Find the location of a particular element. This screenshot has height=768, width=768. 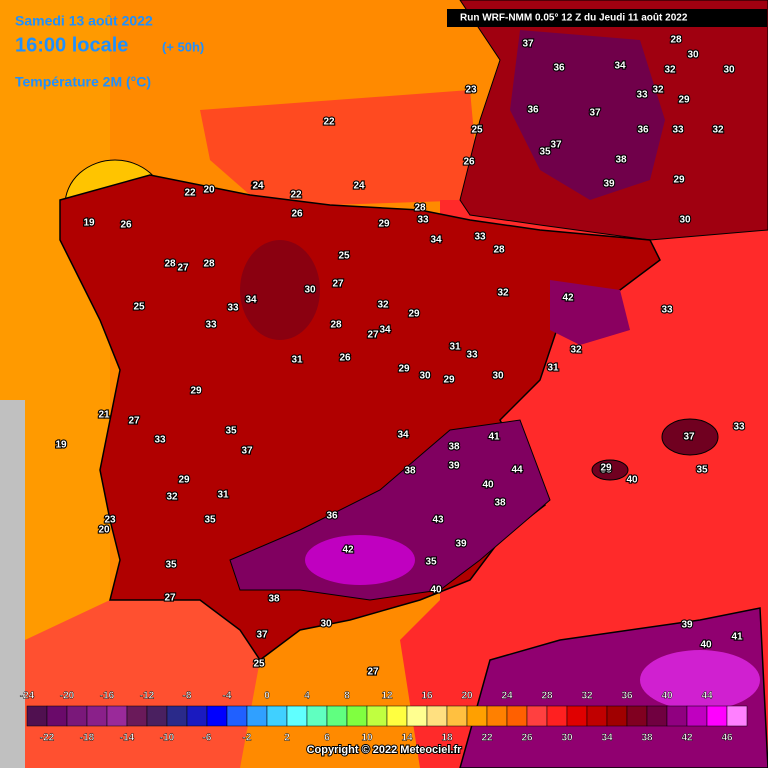

colorbar-label: 26 is located at coordinates (527, 738).